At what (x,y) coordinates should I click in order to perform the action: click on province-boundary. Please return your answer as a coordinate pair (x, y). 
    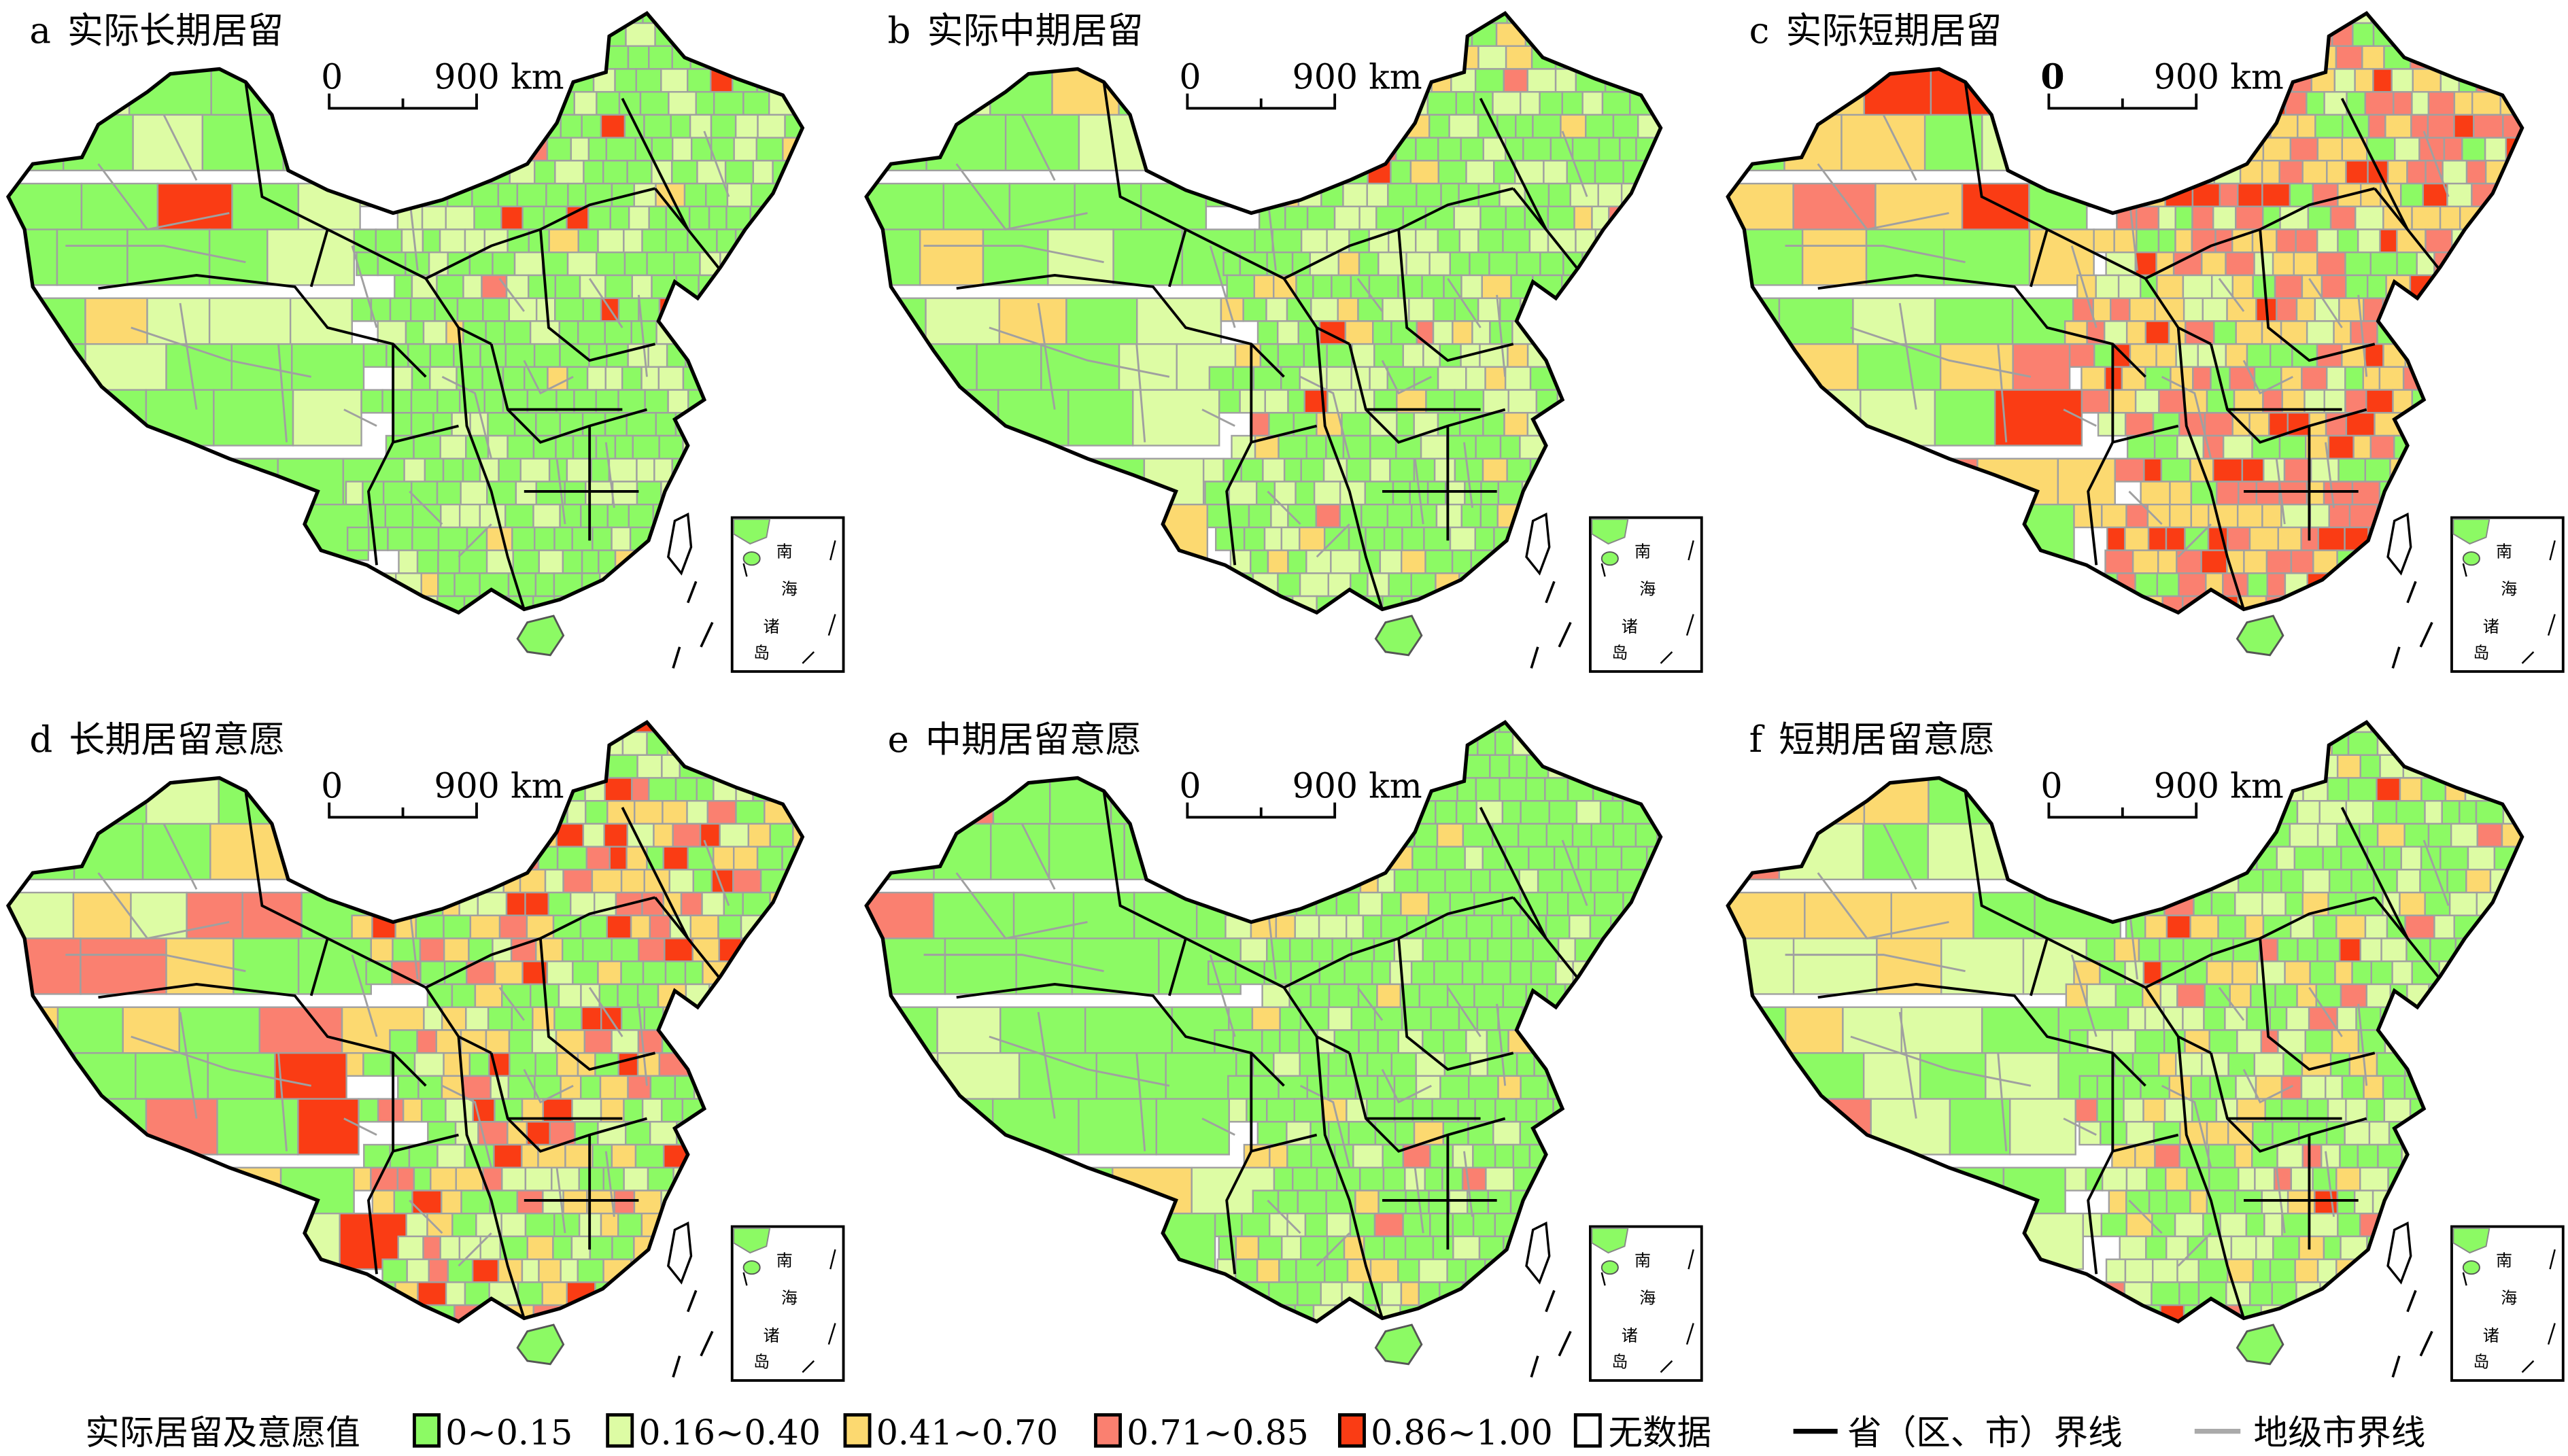
    Looking at the image, I should click on (1427, 1102).